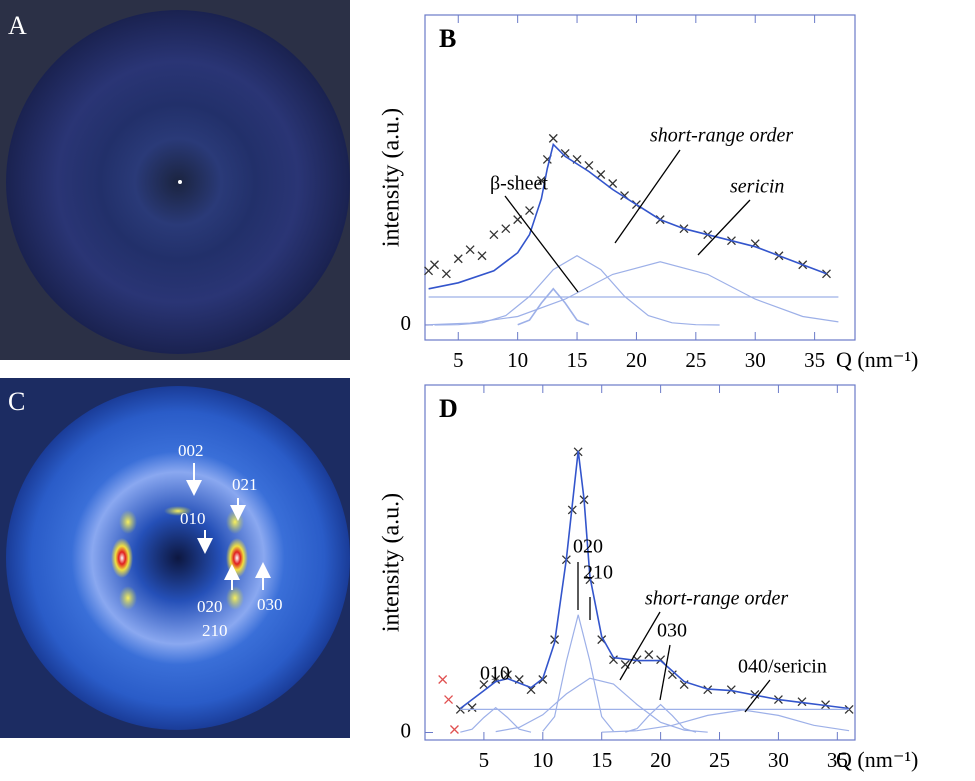 The image size is (975, 781). What do you see at coordinates (588, 547) in the screenshot?
I see `annotation: 020` at bounding box center [588, 547].